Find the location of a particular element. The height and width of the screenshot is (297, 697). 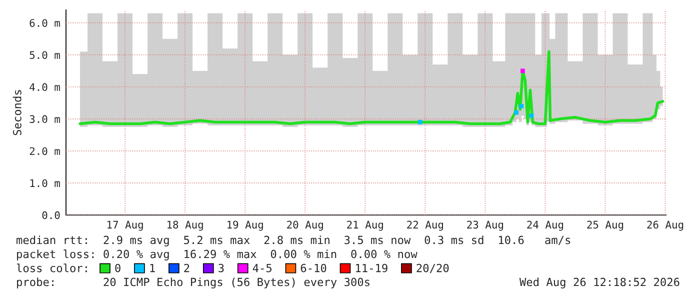

legend-label: 3 is located at coordinates (221, 268).